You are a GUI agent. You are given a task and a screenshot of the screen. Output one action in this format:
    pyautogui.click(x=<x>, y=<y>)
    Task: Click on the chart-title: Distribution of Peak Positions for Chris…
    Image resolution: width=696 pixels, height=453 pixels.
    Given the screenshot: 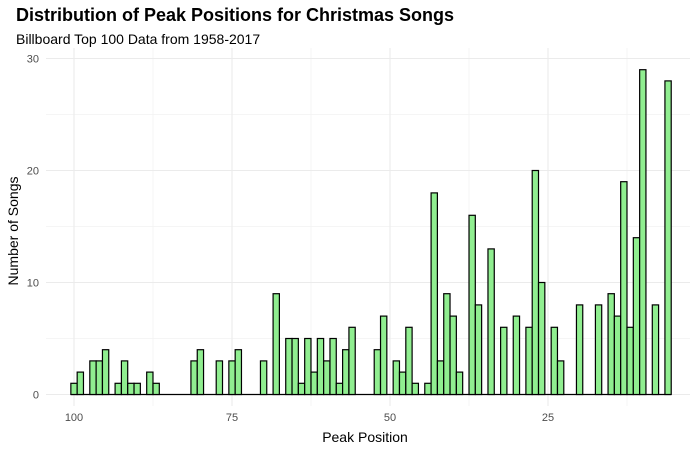 What is the action you would take?
    pyautogui.click(x=235, y=15)
    